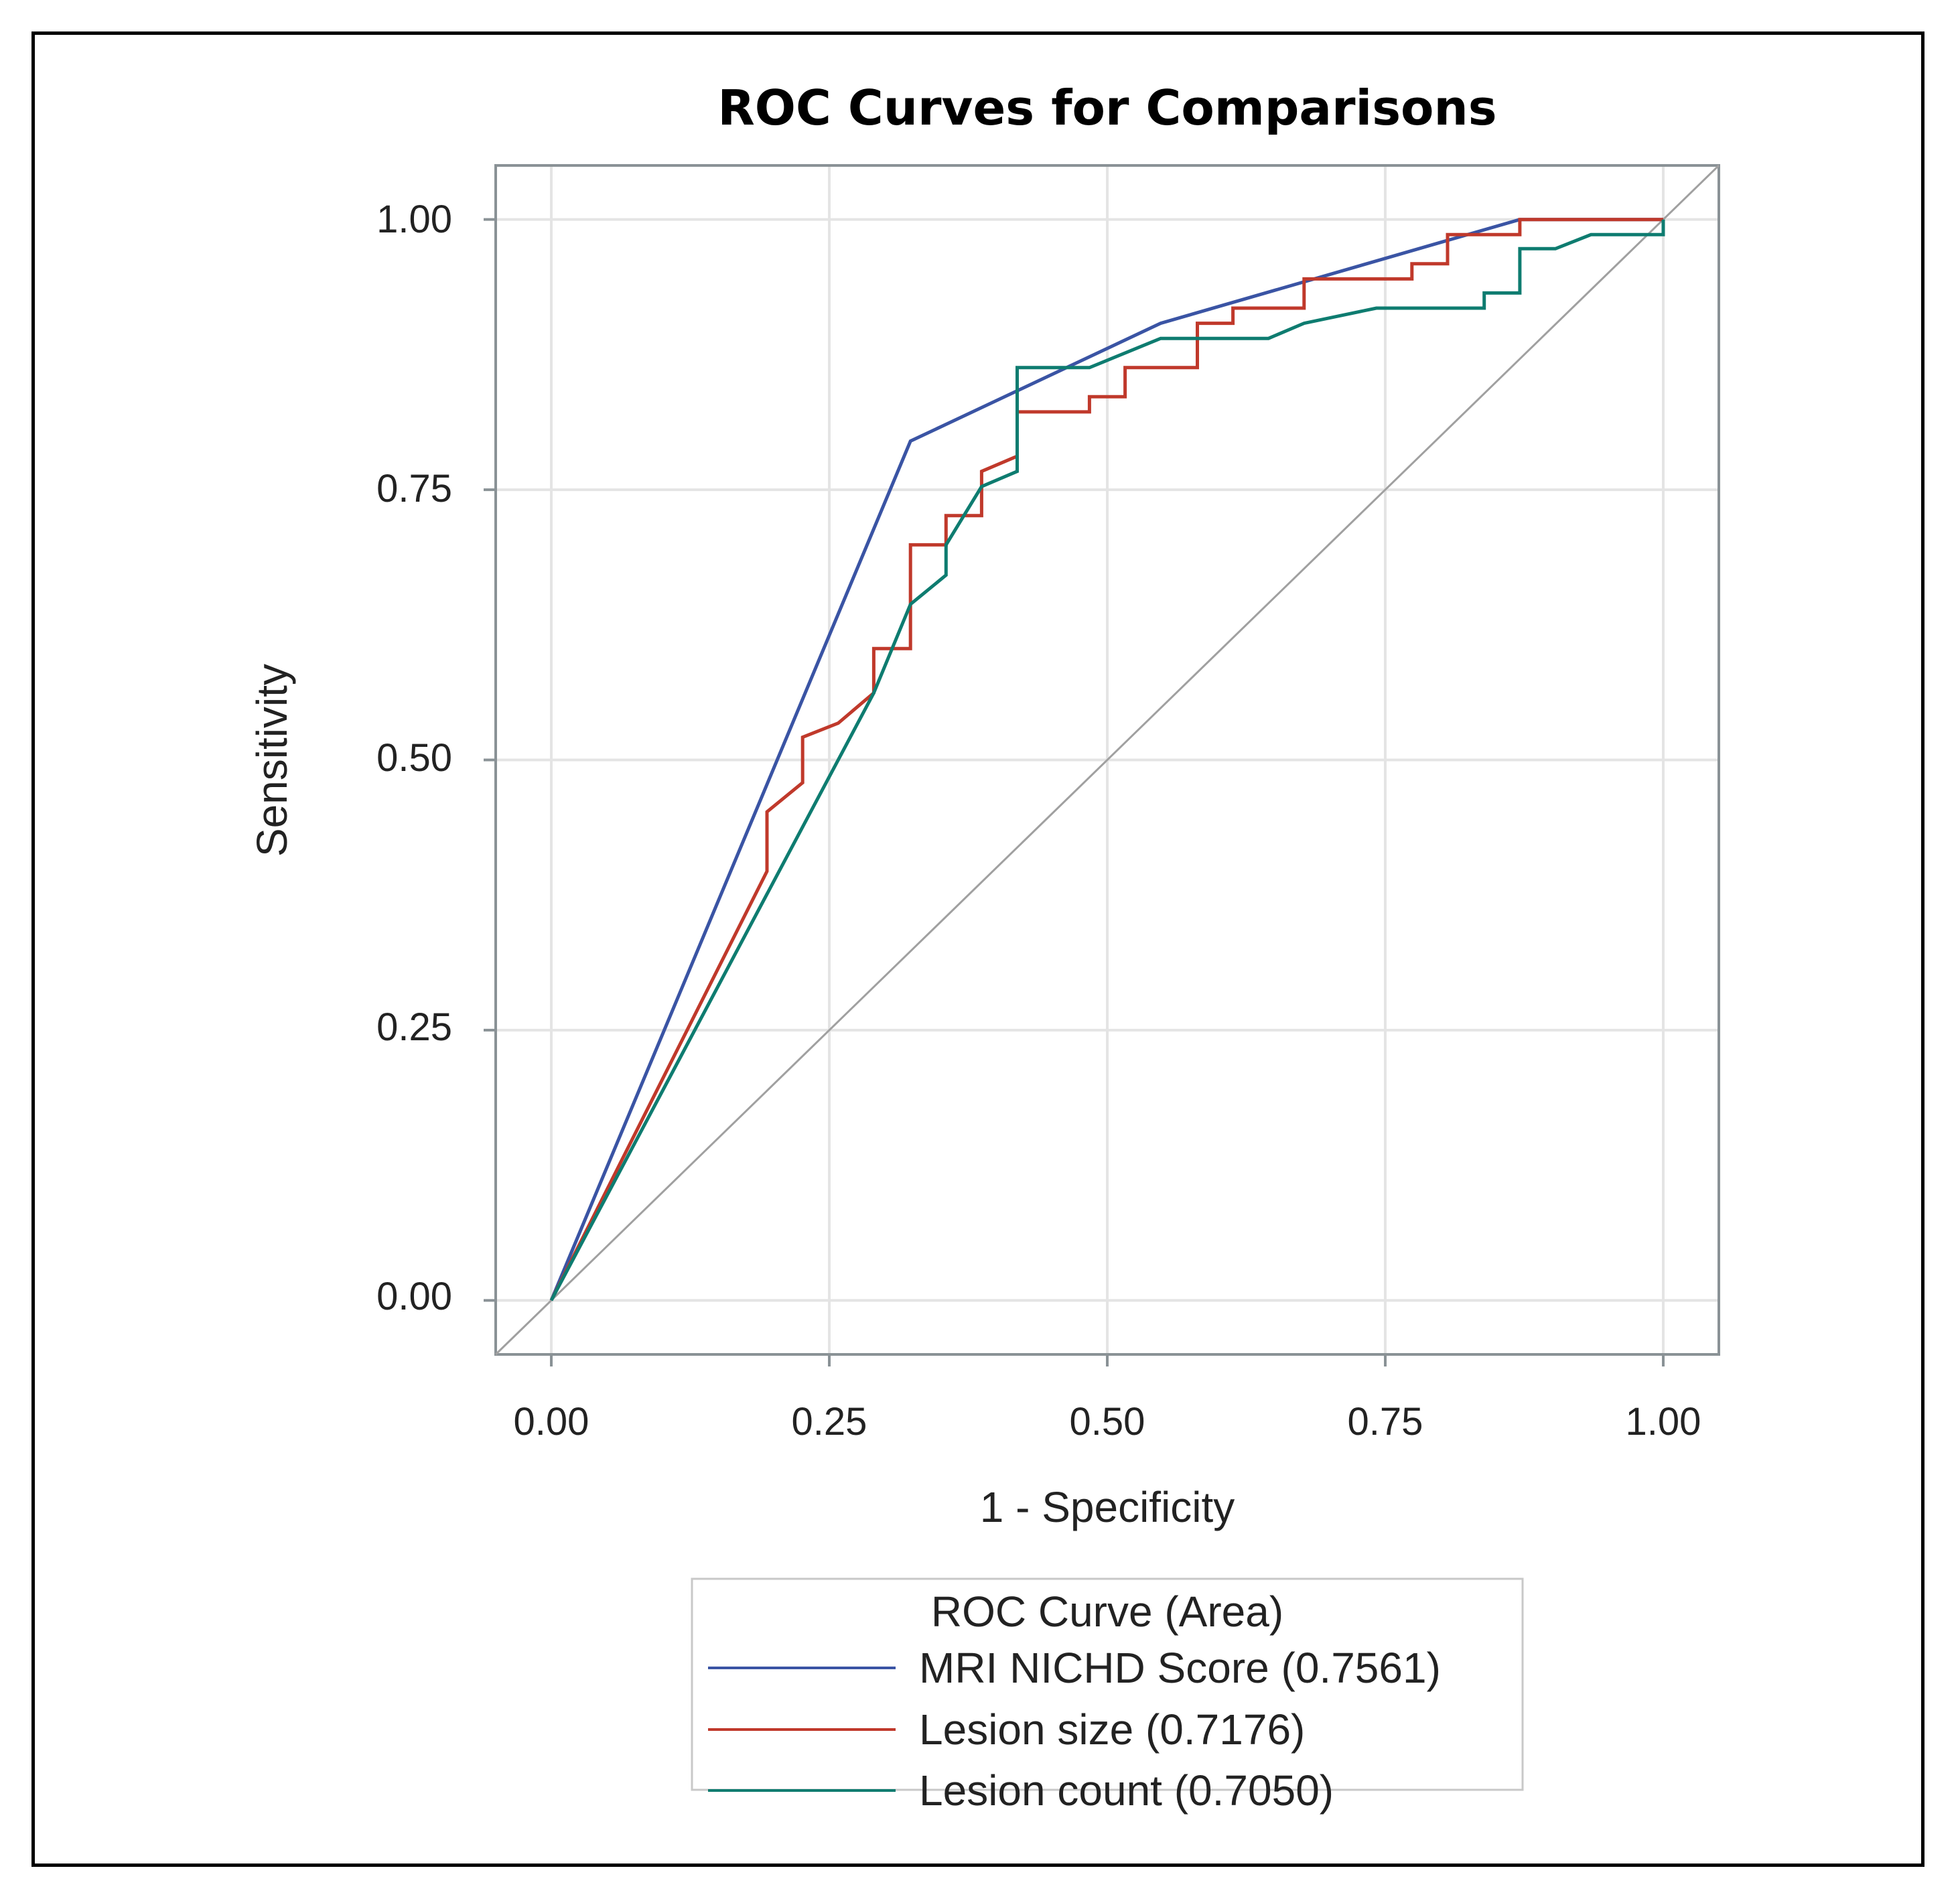  I want to click on y-tick-label: 0.50, so click(414, 758).